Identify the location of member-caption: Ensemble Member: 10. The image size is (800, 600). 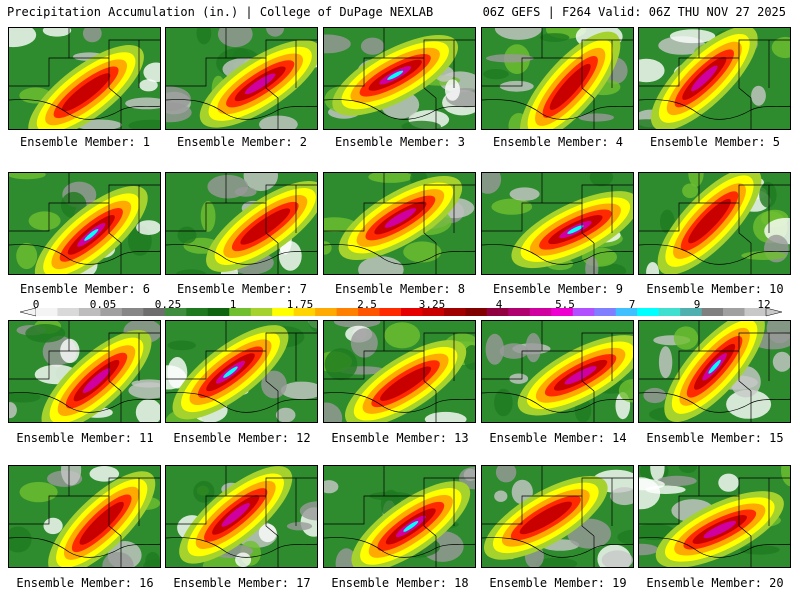
(715, 289).